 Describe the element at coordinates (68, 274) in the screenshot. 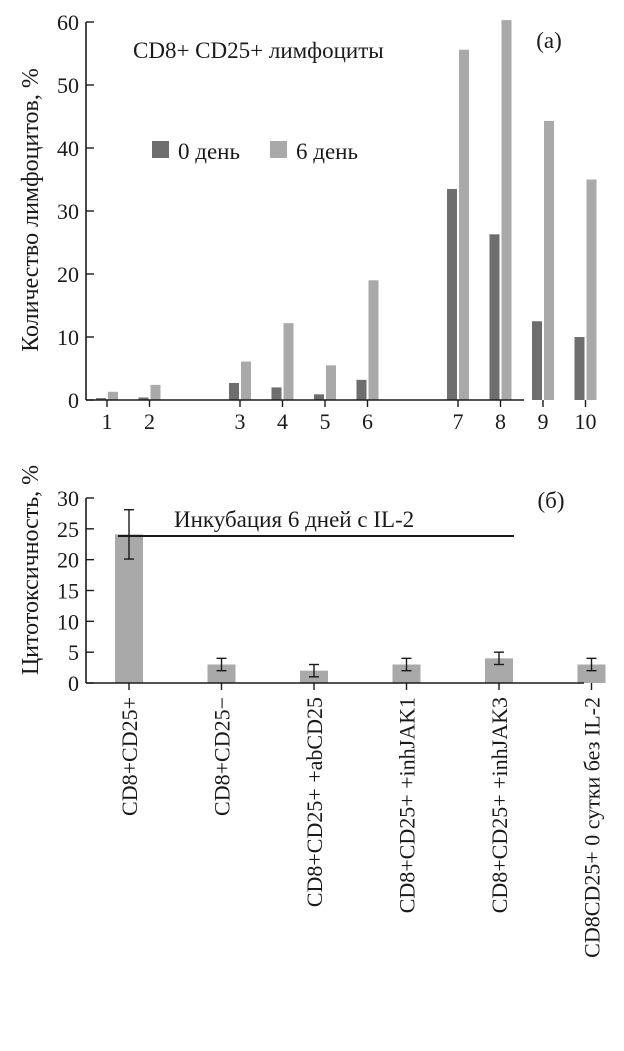

I see `panel-a-y-tick-label: 20` at that location.